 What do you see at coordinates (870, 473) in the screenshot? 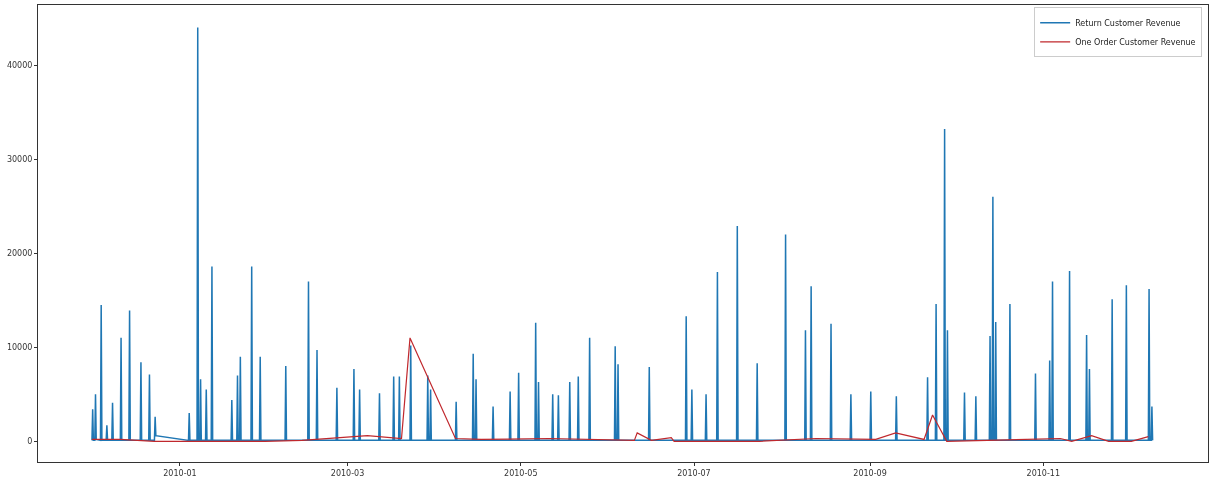
I see `x-tick-label: 2010-09` at bounding box center [870, 473].